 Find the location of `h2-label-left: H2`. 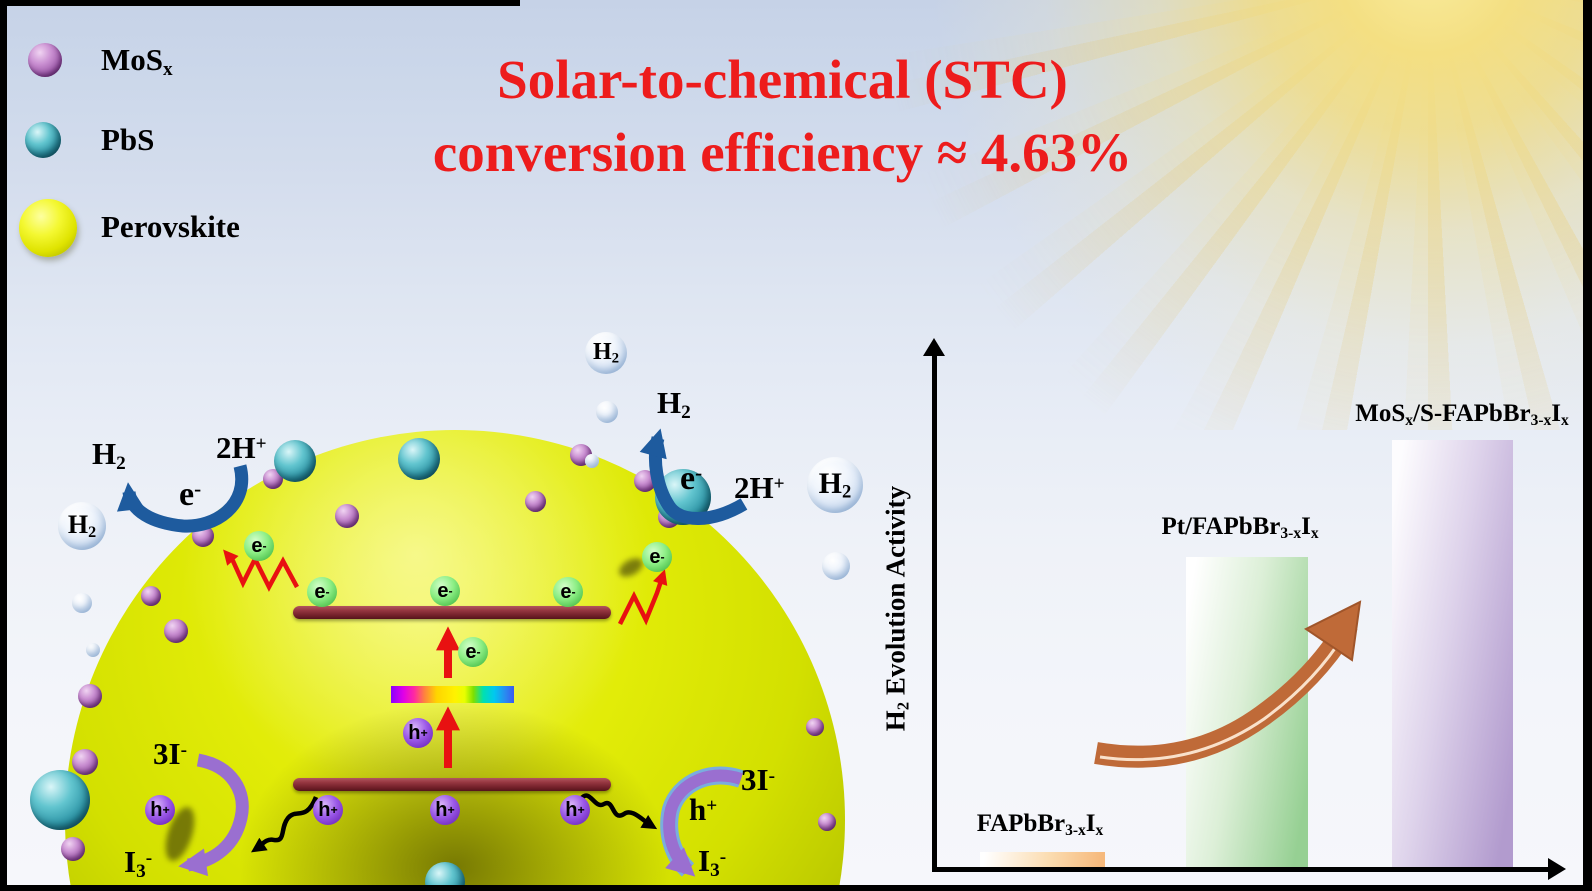

h2-label-left: H2 is located at coordinates (109, 455).